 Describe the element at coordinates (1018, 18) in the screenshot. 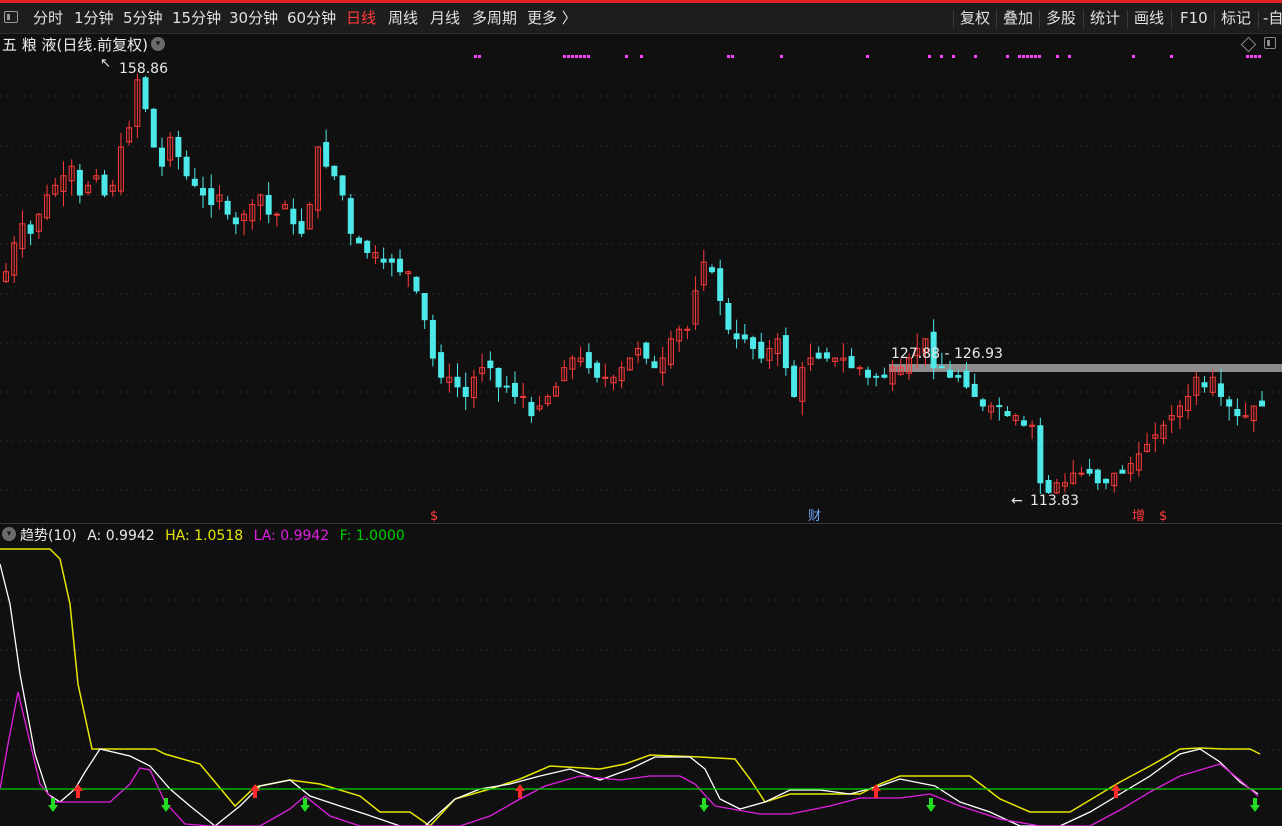

I see `overlay-button: 叠加` at that location.